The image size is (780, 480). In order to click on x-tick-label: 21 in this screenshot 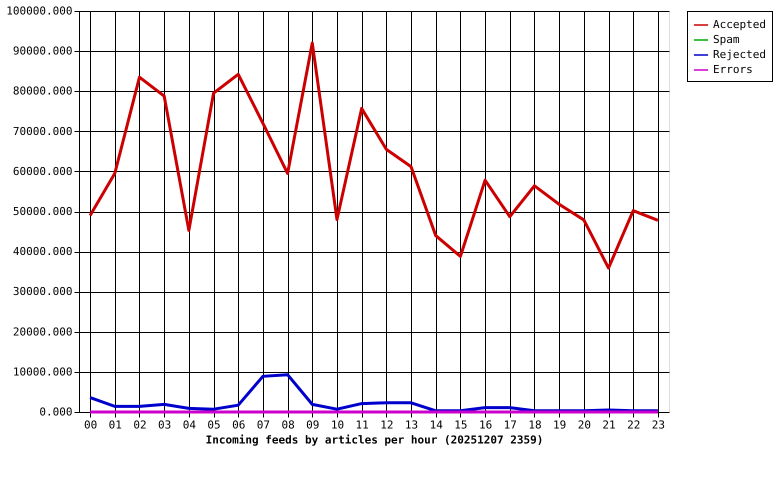, I will do `click(609, 425)`.